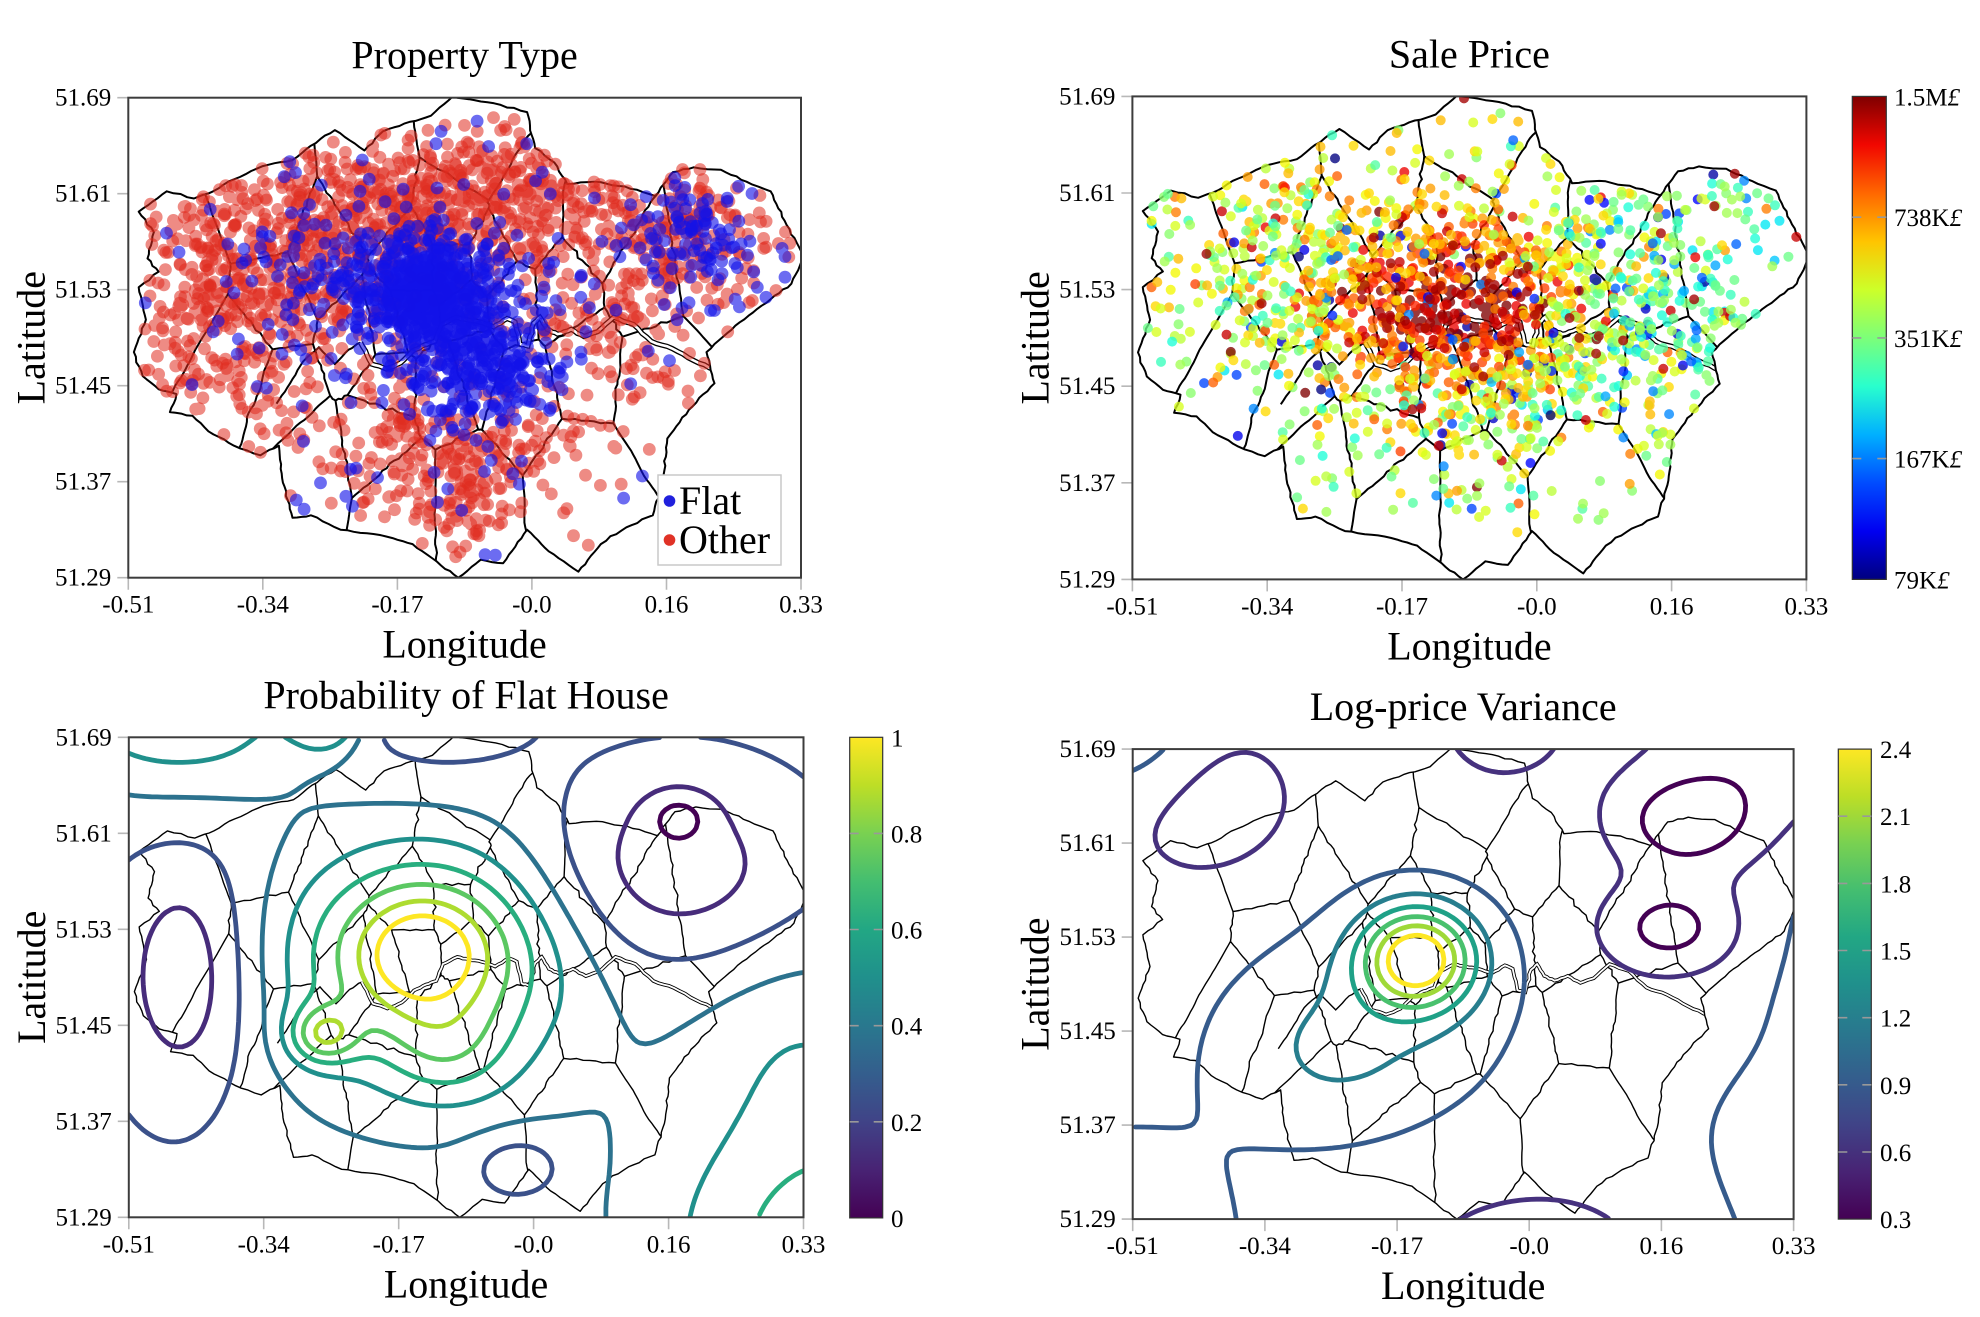  What do you see at coordinates (1895, 817) in the screenshot?
I see `svg-text: 2.1` at bounding box center [1895, 817].